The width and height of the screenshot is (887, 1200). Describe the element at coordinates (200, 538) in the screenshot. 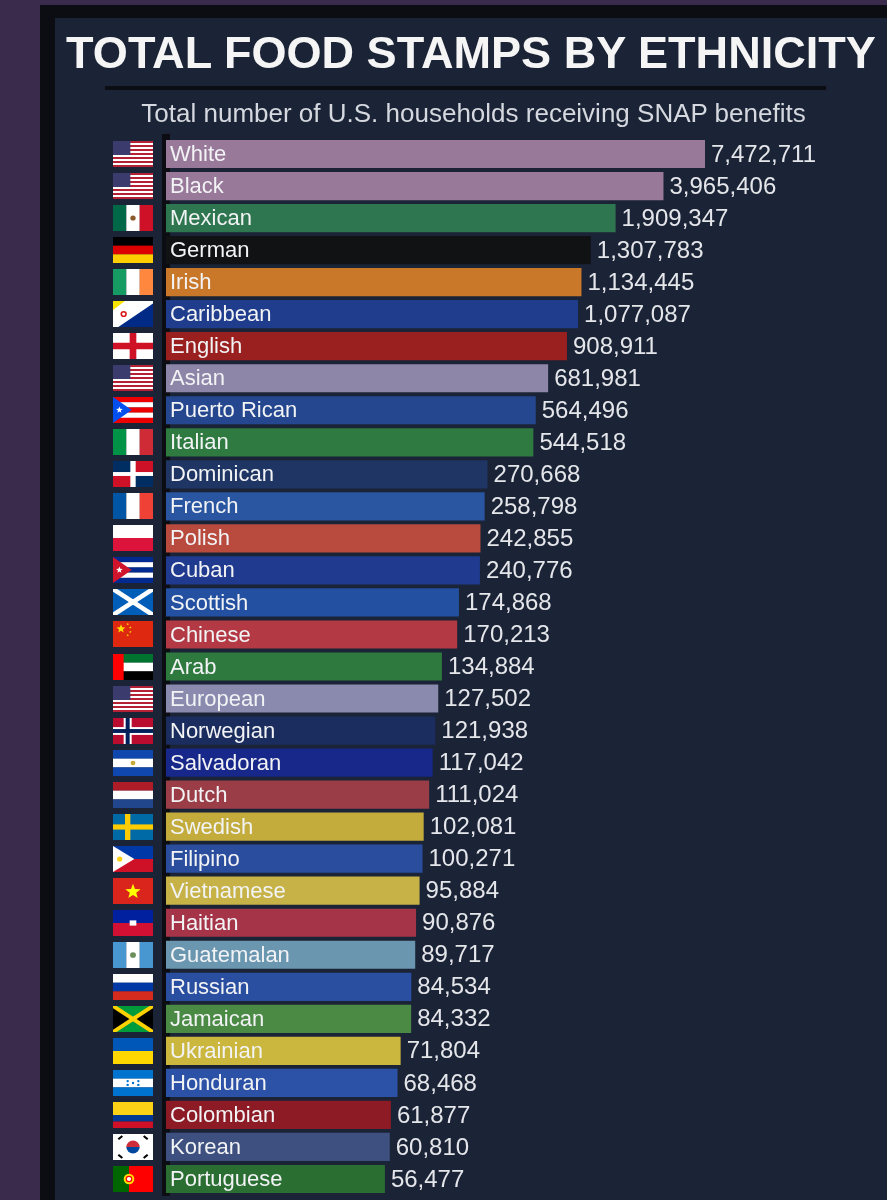

I see `y-tick-label: Polish` at that location.